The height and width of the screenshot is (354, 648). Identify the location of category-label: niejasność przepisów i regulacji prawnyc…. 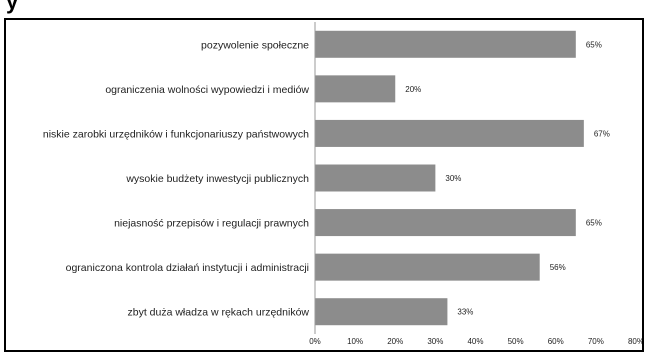
(211, 224).